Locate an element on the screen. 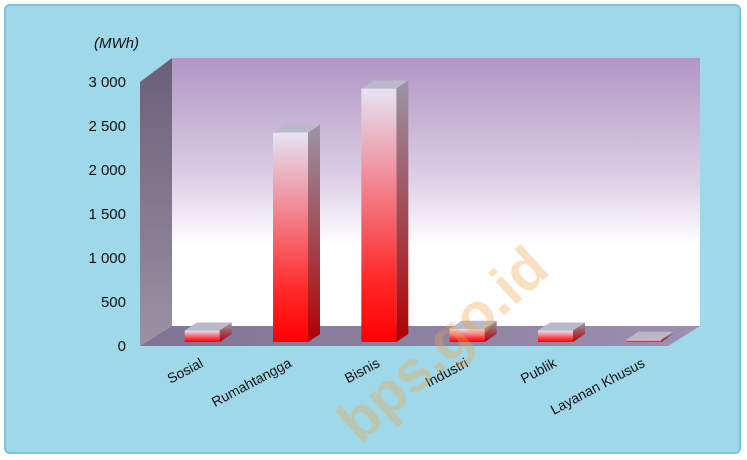 Image resolution: width=747 pixels, height=460 pixels. bar-bisnis is located at coordinates (385, 211).